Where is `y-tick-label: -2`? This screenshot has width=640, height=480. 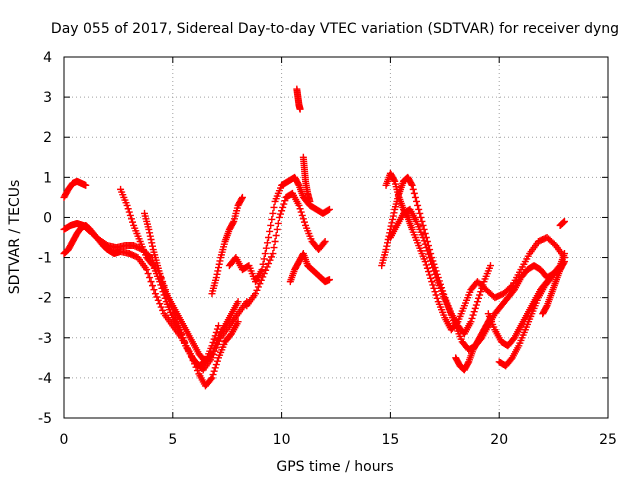
y-tick-label: -2 is located at coordinates (45, 299).